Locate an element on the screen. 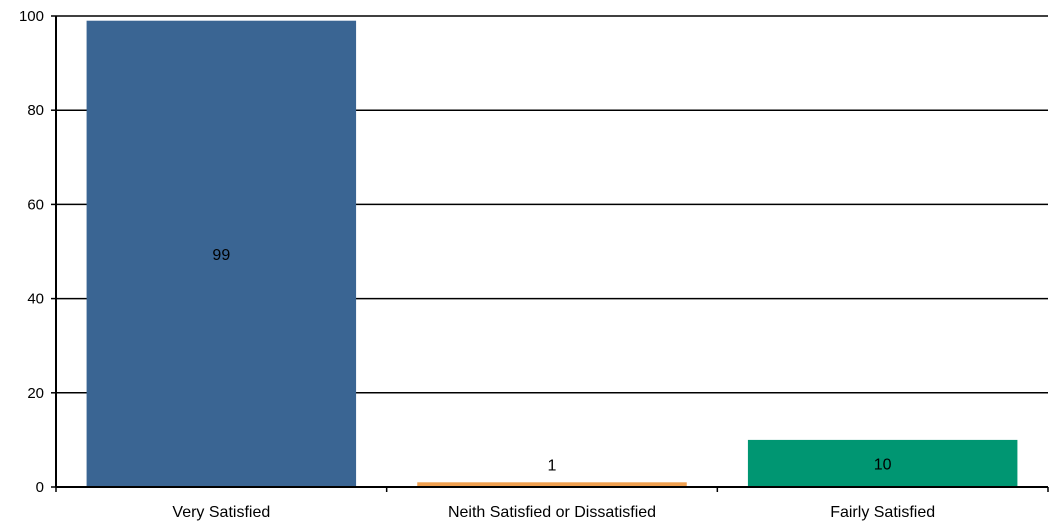  data-label: 10 is located at coordinates (883, 464).